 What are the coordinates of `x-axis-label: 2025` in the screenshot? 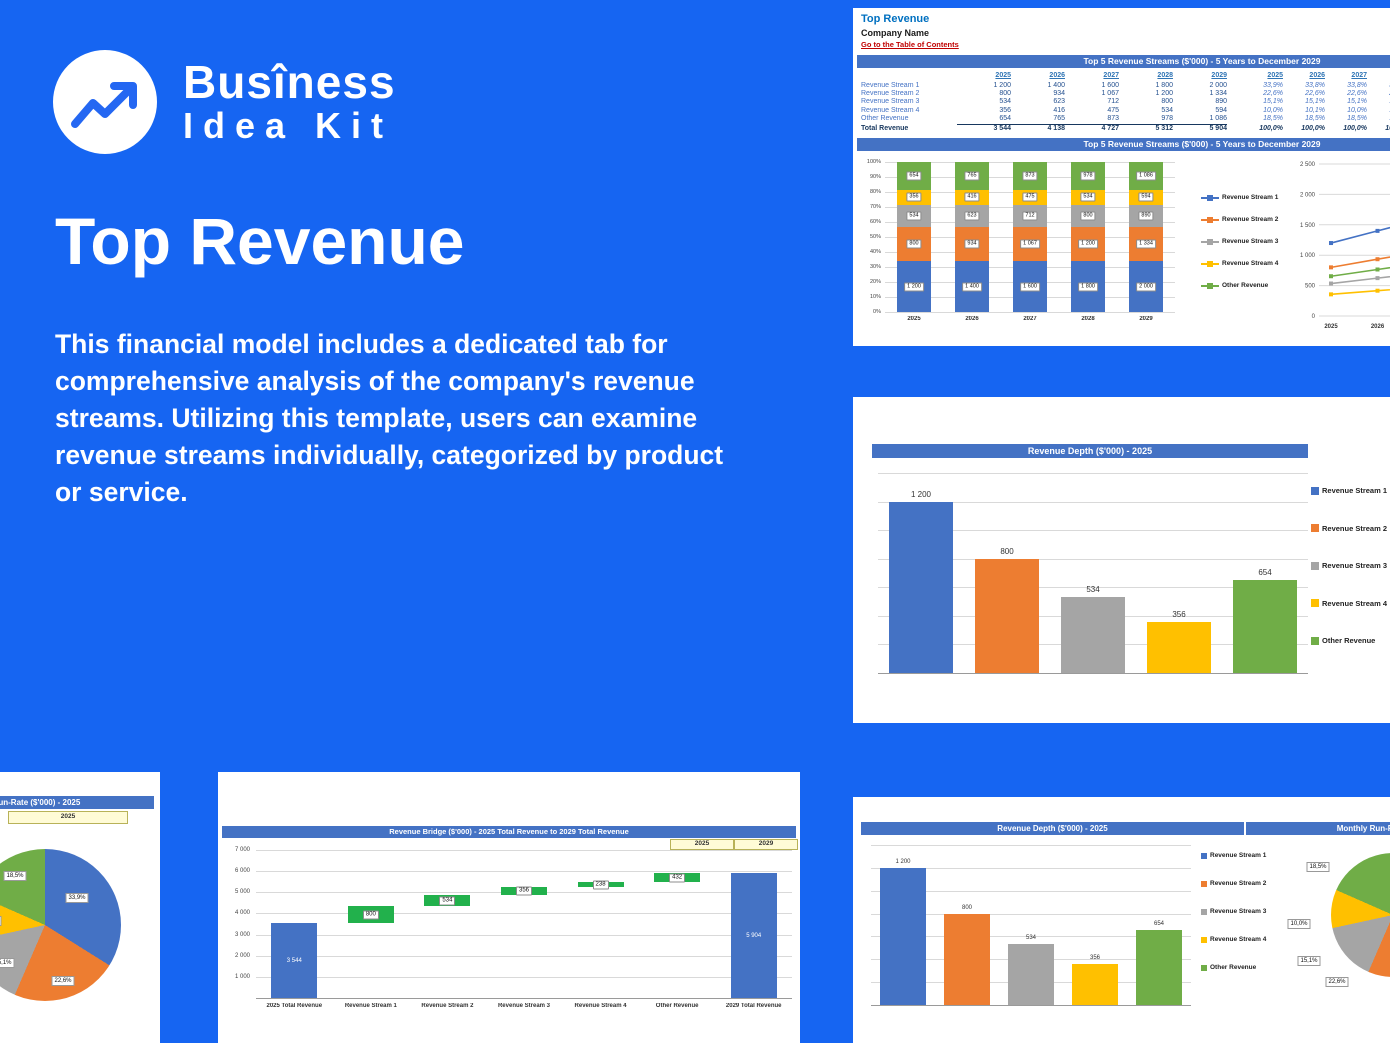 It's located at (914, 319).